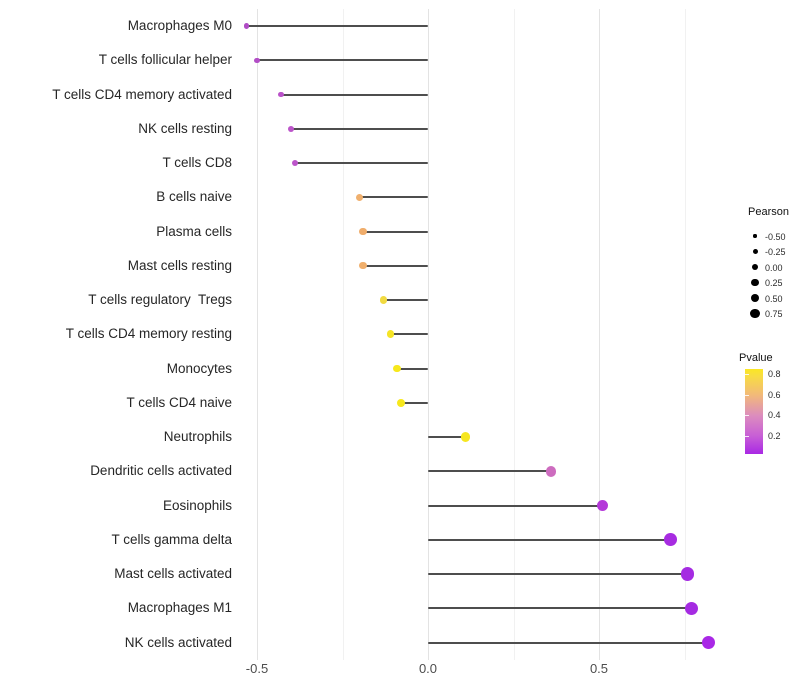 This screenshot has width=800, height=700. I want to click on pearson-legend-value: 0.75, so click(774, 314).